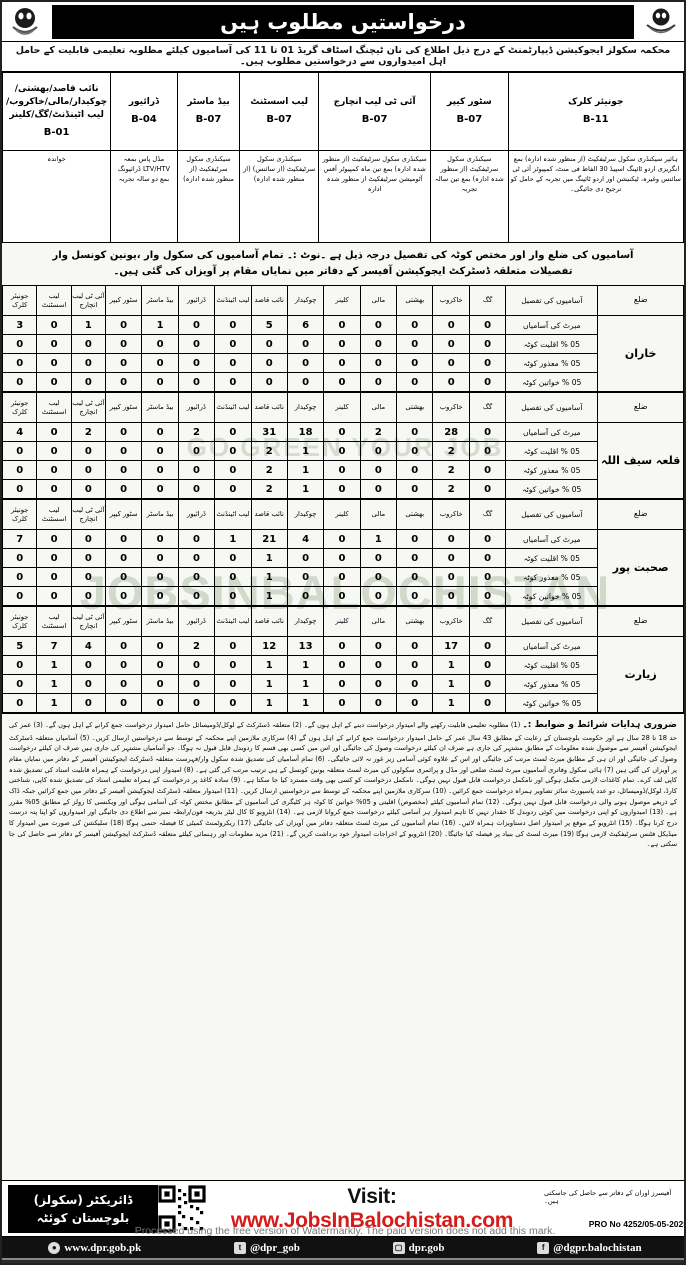 This screenshot has width=686, height=1265. I want to click on globe-icon: ●, so click(54, 1247).